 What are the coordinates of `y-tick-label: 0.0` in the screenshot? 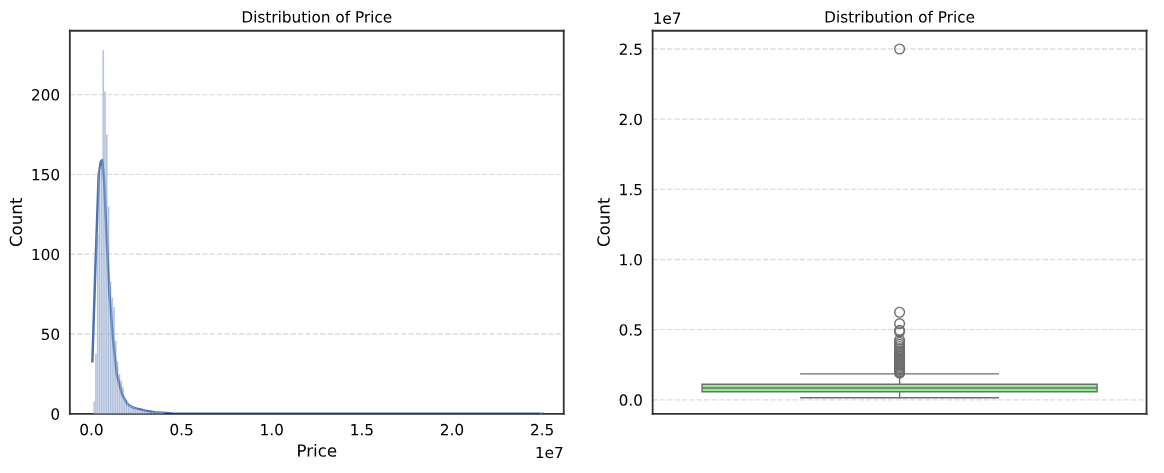 It's located at (630, 400).